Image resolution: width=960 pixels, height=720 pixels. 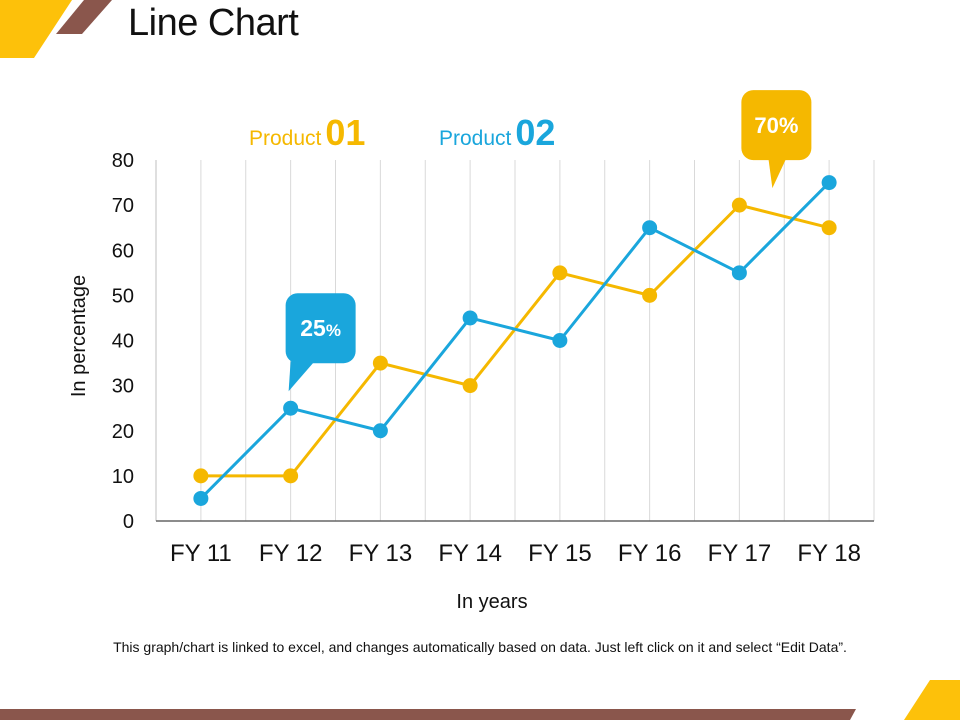 I want to click on y-tick-label: 40, so click(x=123, y=342).